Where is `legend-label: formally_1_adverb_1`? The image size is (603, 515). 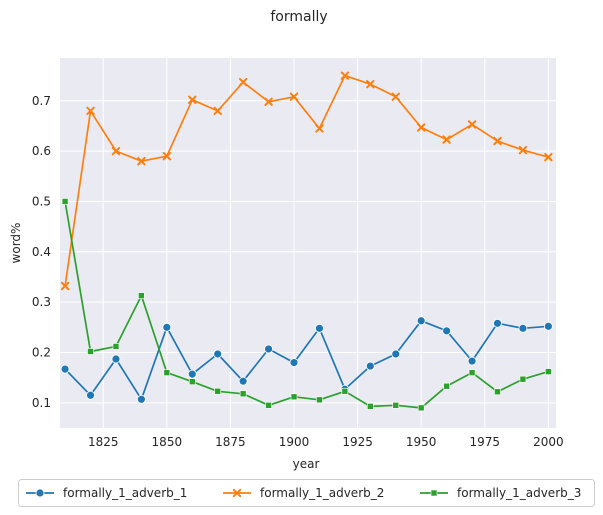 legend-label: formally_1_adverb_1 is located at coordinates (125, 493).